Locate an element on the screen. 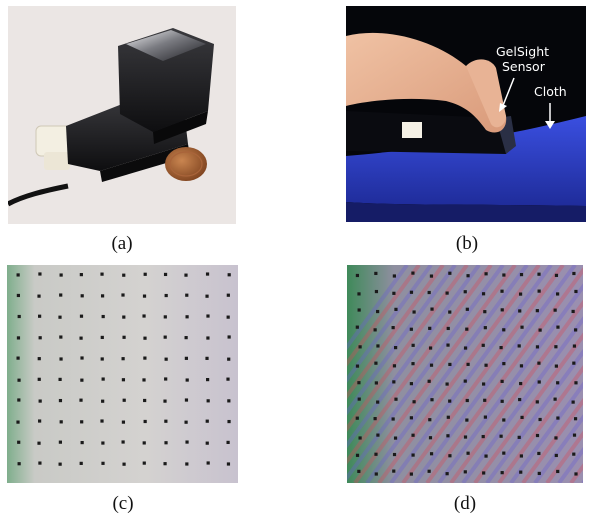 The width and height of the screenshot is (590, 523). caption-d: (d) is located at coordinates (465, 503).